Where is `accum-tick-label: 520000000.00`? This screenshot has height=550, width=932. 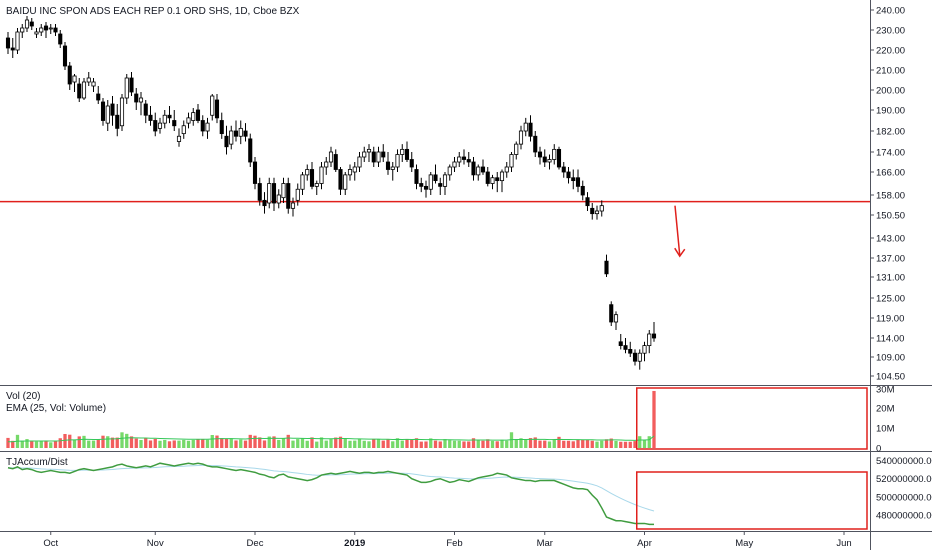 accum-tick-label: 520000000.00 is located at coordinates (904, 479).